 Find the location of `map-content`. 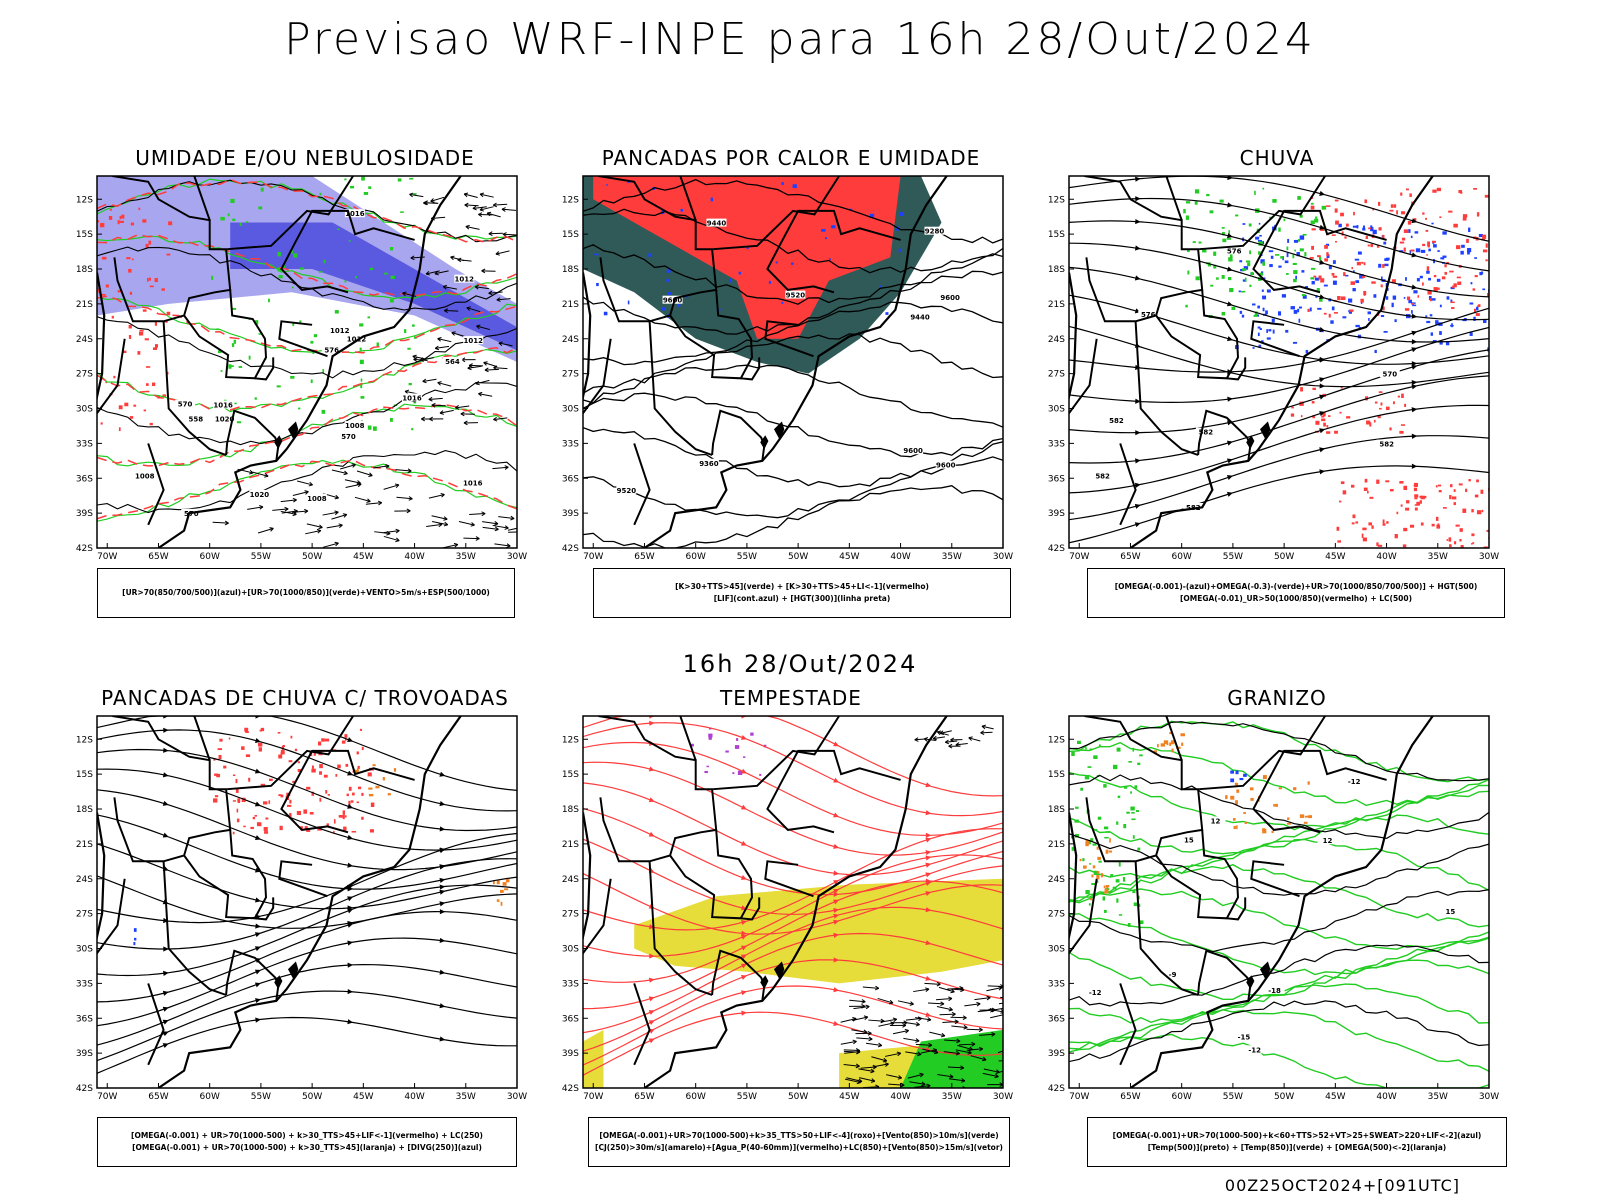

map-content is located at coordinates (793, 902).